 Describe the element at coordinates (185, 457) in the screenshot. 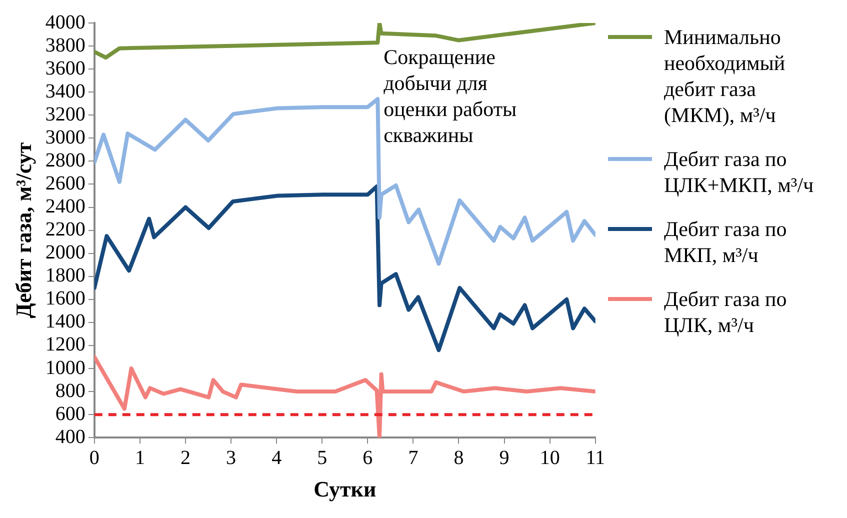

I see `x-tick-label: 2` at that location.